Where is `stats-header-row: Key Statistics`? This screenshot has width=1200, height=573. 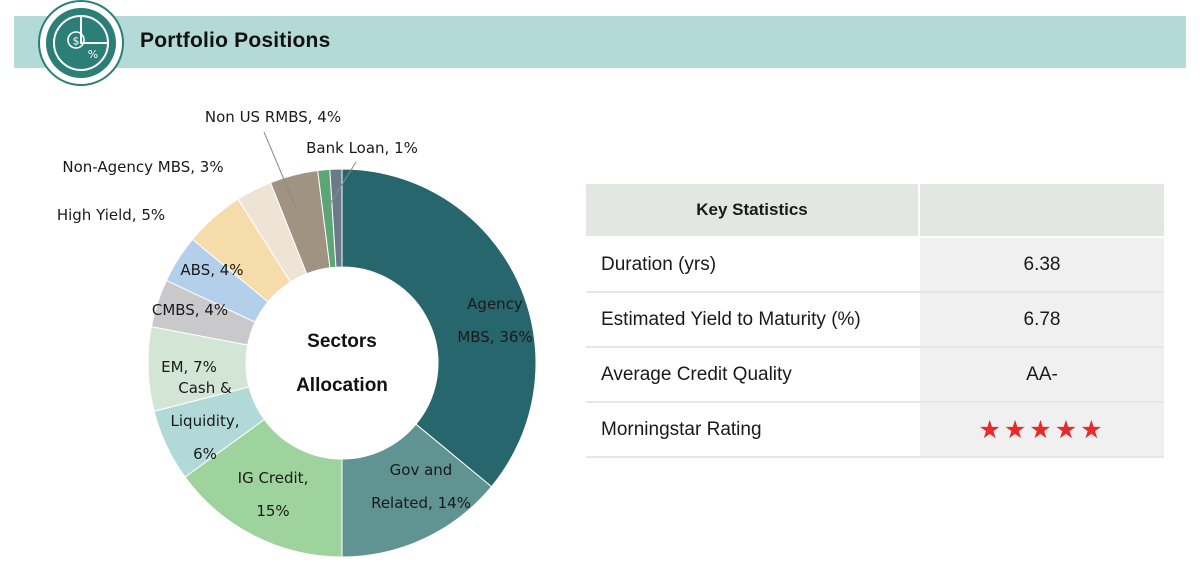 stats-header-row: Key Statistics is located at coordinates (875, 211).